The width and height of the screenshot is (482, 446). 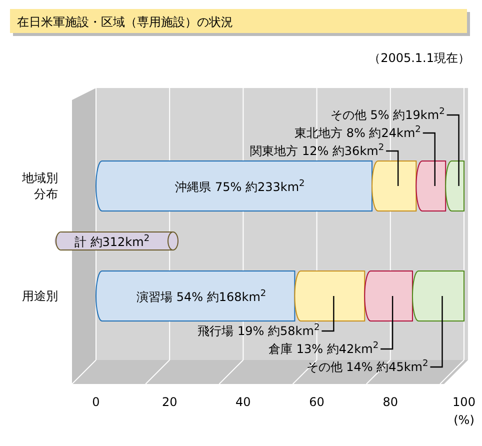 I want to click on x-tick-label: 0, so click(x=96, y=402).